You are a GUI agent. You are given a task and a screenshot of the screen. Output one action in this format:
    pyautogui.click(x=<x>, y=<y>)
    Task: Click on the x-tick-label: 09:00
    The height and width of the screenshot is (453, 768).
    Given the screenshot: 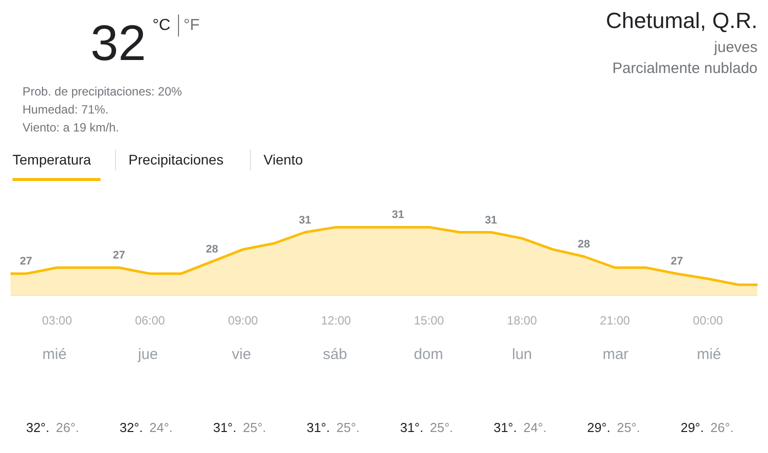 What is the action you would take?
    pyautogui.click(x=243, y=321)
    